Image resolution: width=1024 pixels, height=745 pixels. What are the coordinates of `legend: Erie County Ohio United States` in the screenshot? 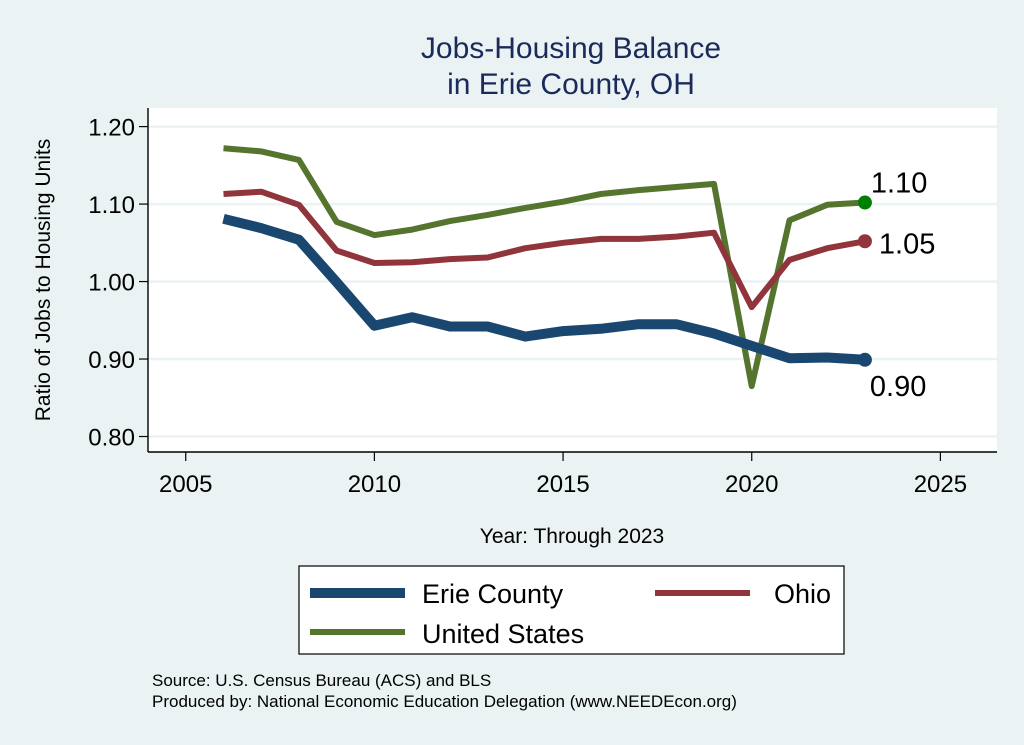 It's located at (571, 610).